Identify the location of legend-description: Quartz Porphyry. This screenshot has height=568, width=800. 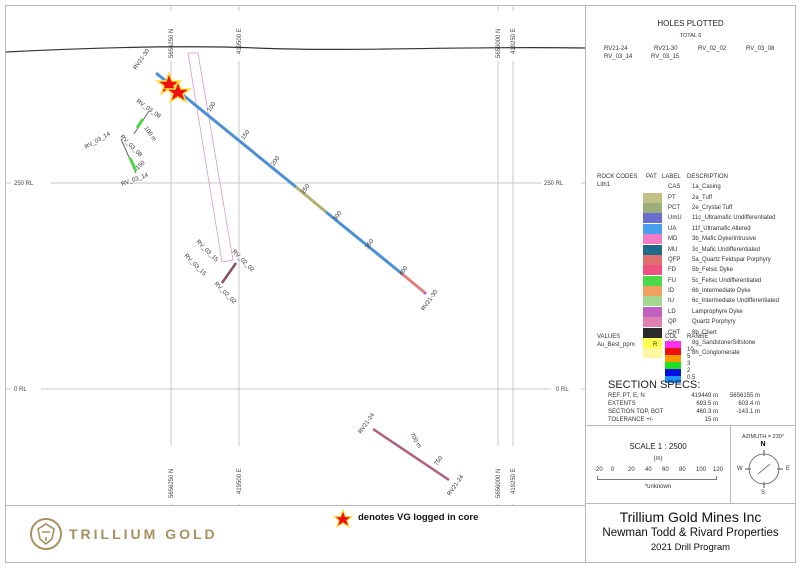
(714, 322).